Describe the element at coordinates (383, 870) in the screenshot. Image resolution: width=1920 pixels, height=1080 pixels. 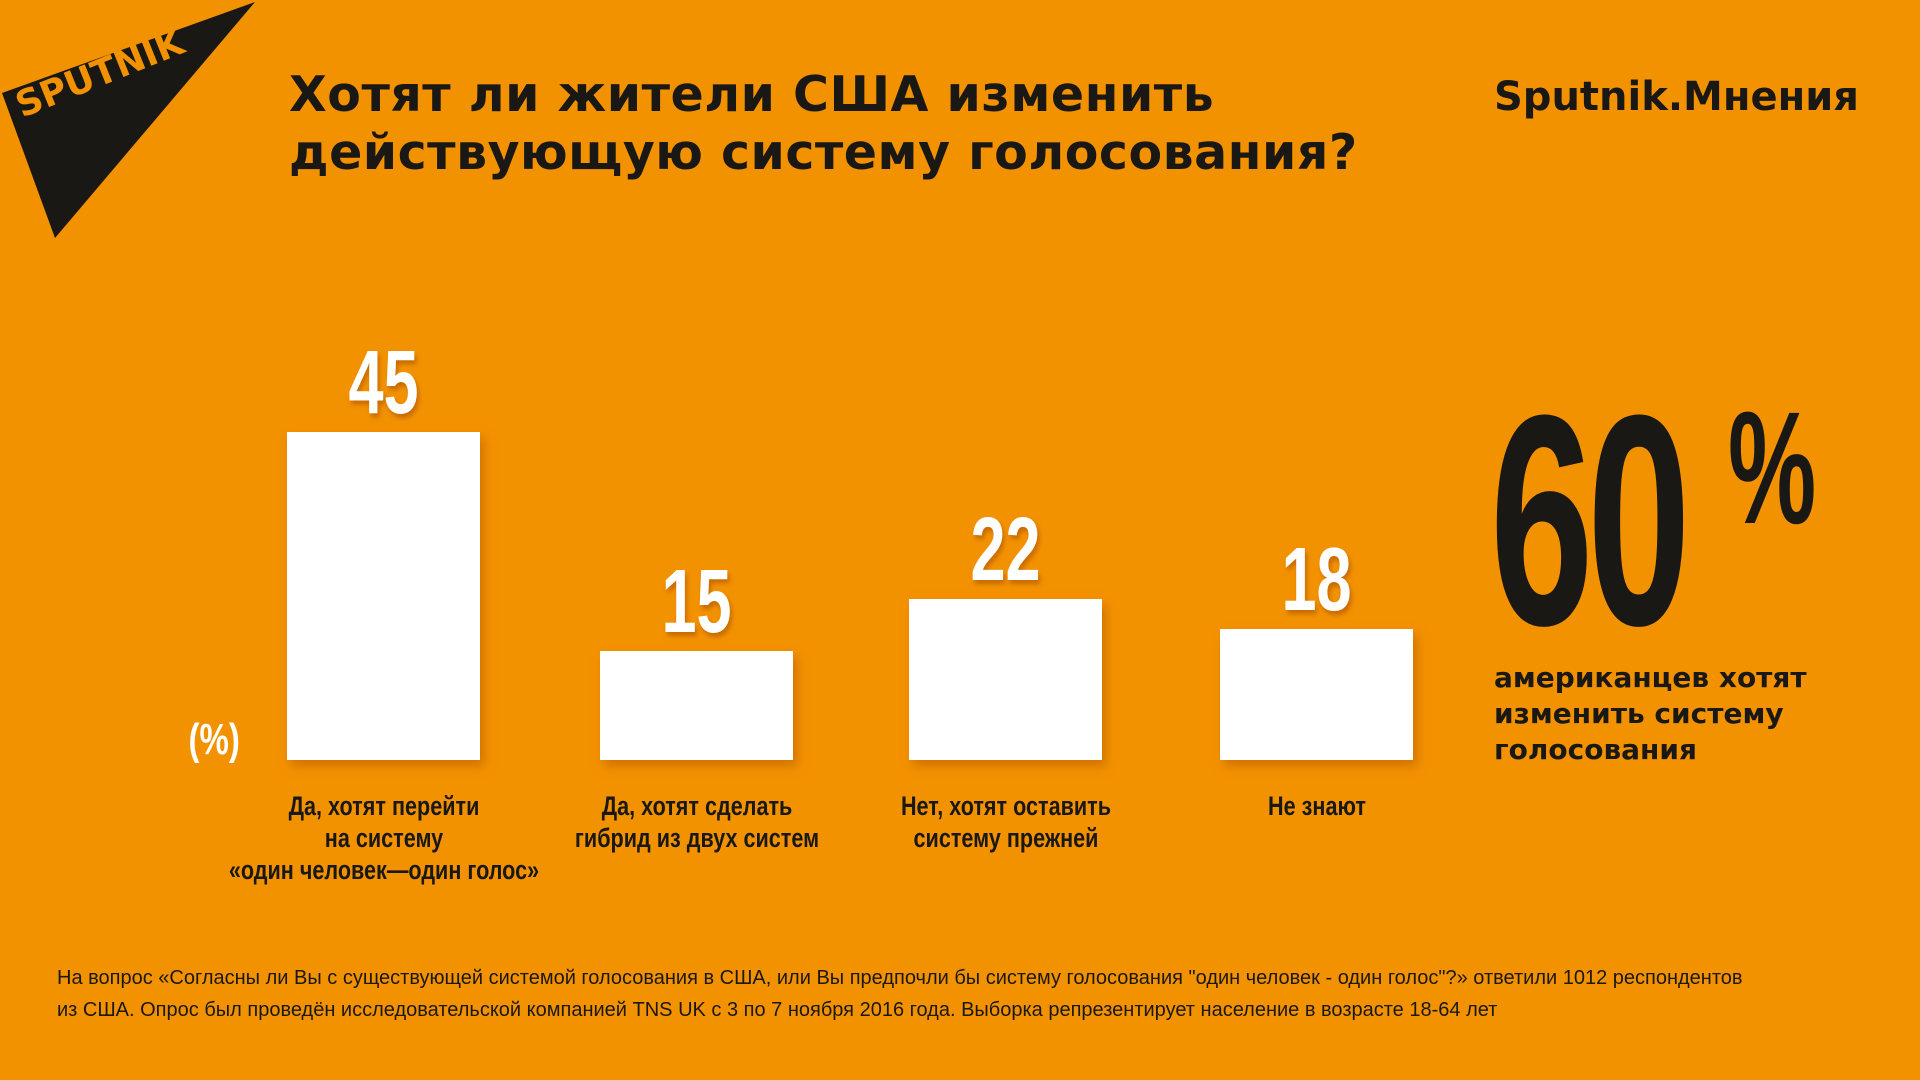
I see `category-label-line: «один человек—один голос»` at that location.